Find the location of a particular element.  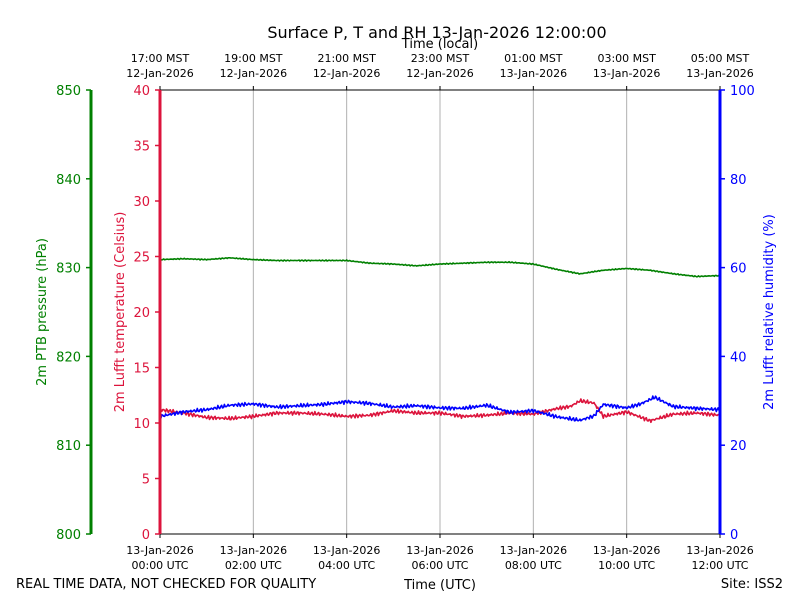

temperature-tick-label: 5 is located at coordinates (146, 480).